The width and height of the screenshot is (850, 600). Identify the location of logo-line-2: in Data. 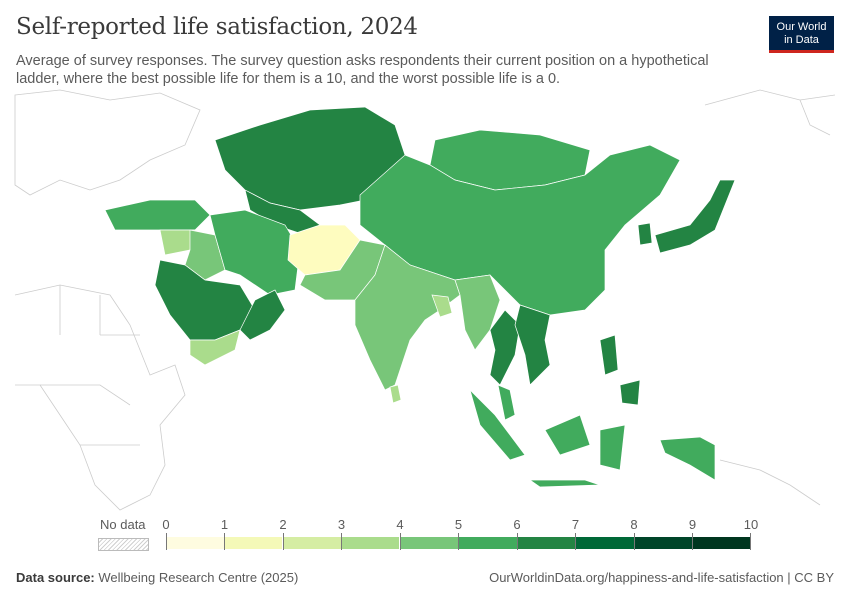
(801, 40).